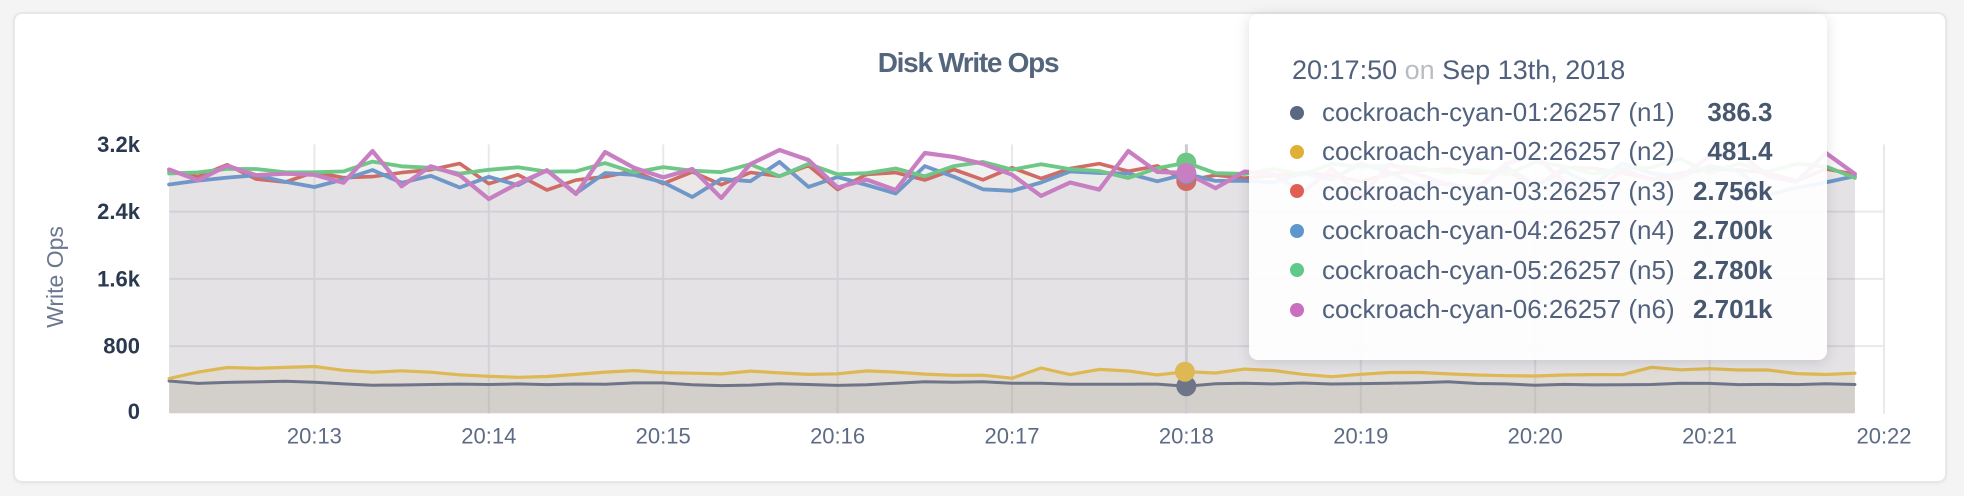 The width and height of the screenshot is (1964, 496). What do you see at coordinates (134, 411) in the screenshot?
I see `svg-text: 0` at bounding box center [134, 411].